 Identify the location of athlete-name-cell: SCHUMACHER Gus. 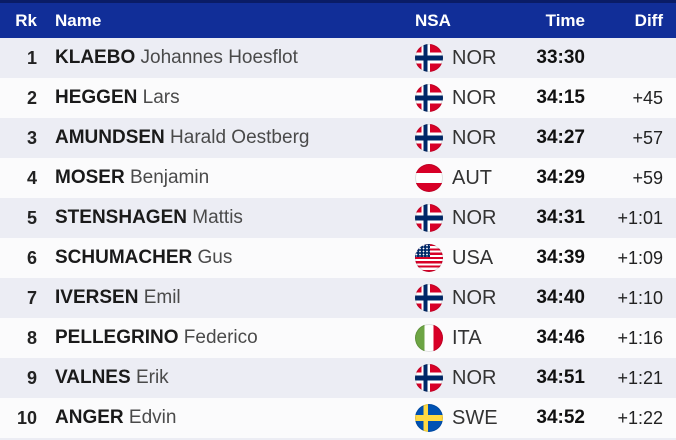
(226, 258).